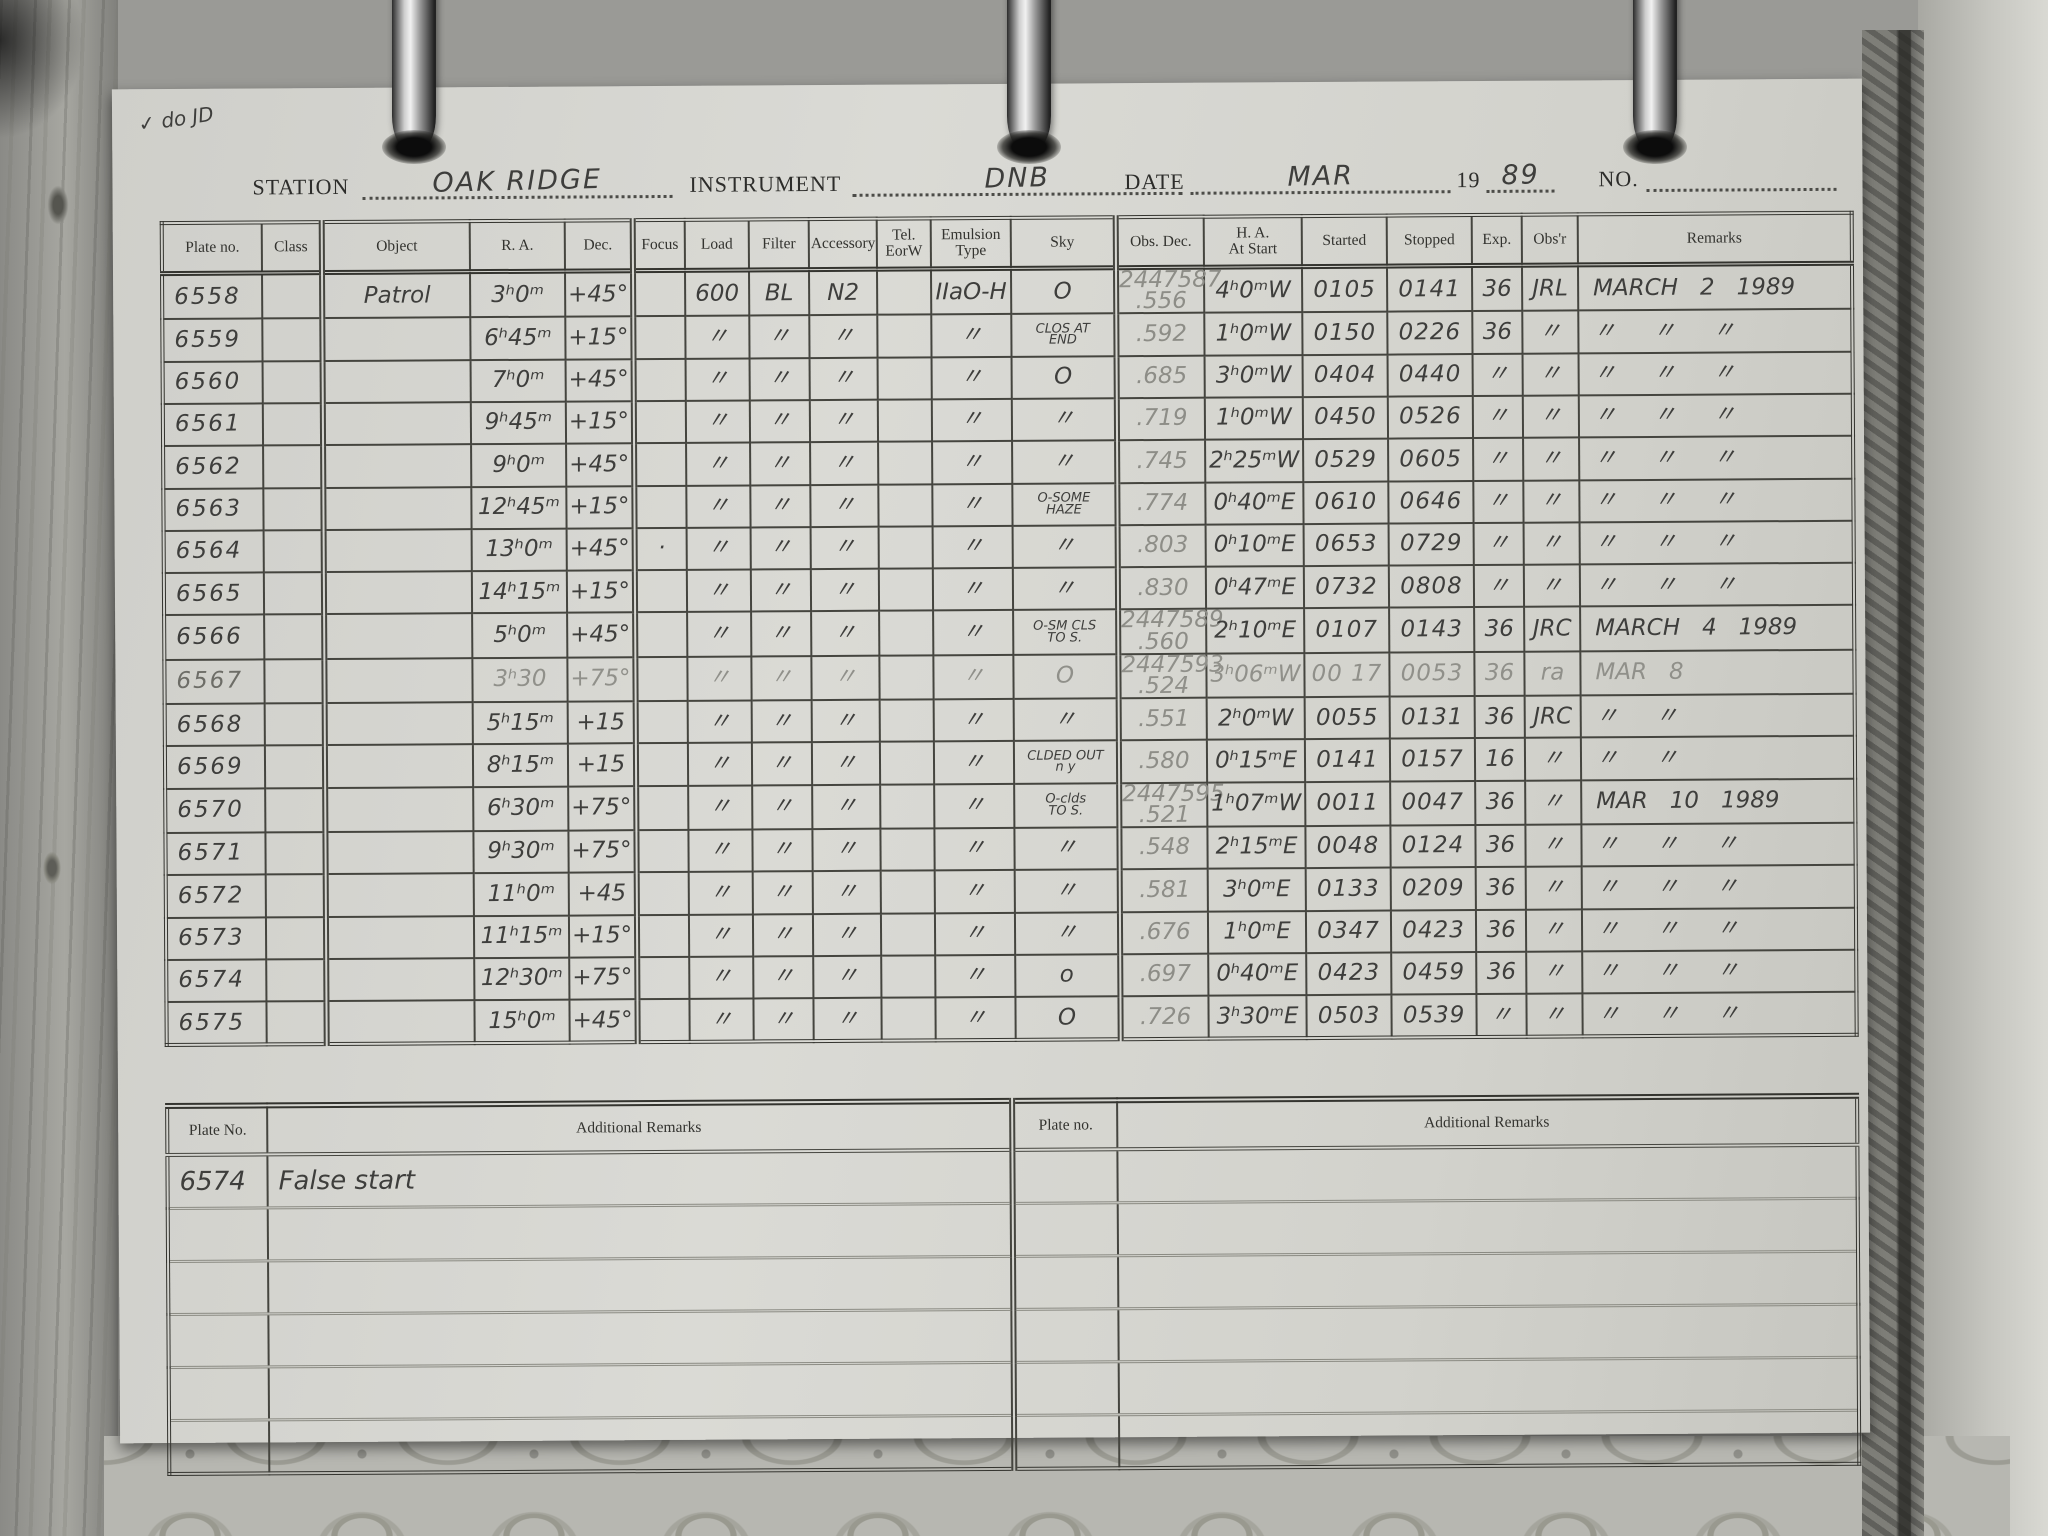 This screenshot has height=1536, width=2048. I want to click on cell-ha-at-start: 0ʰ40ᵐE, so click(1257, 974).